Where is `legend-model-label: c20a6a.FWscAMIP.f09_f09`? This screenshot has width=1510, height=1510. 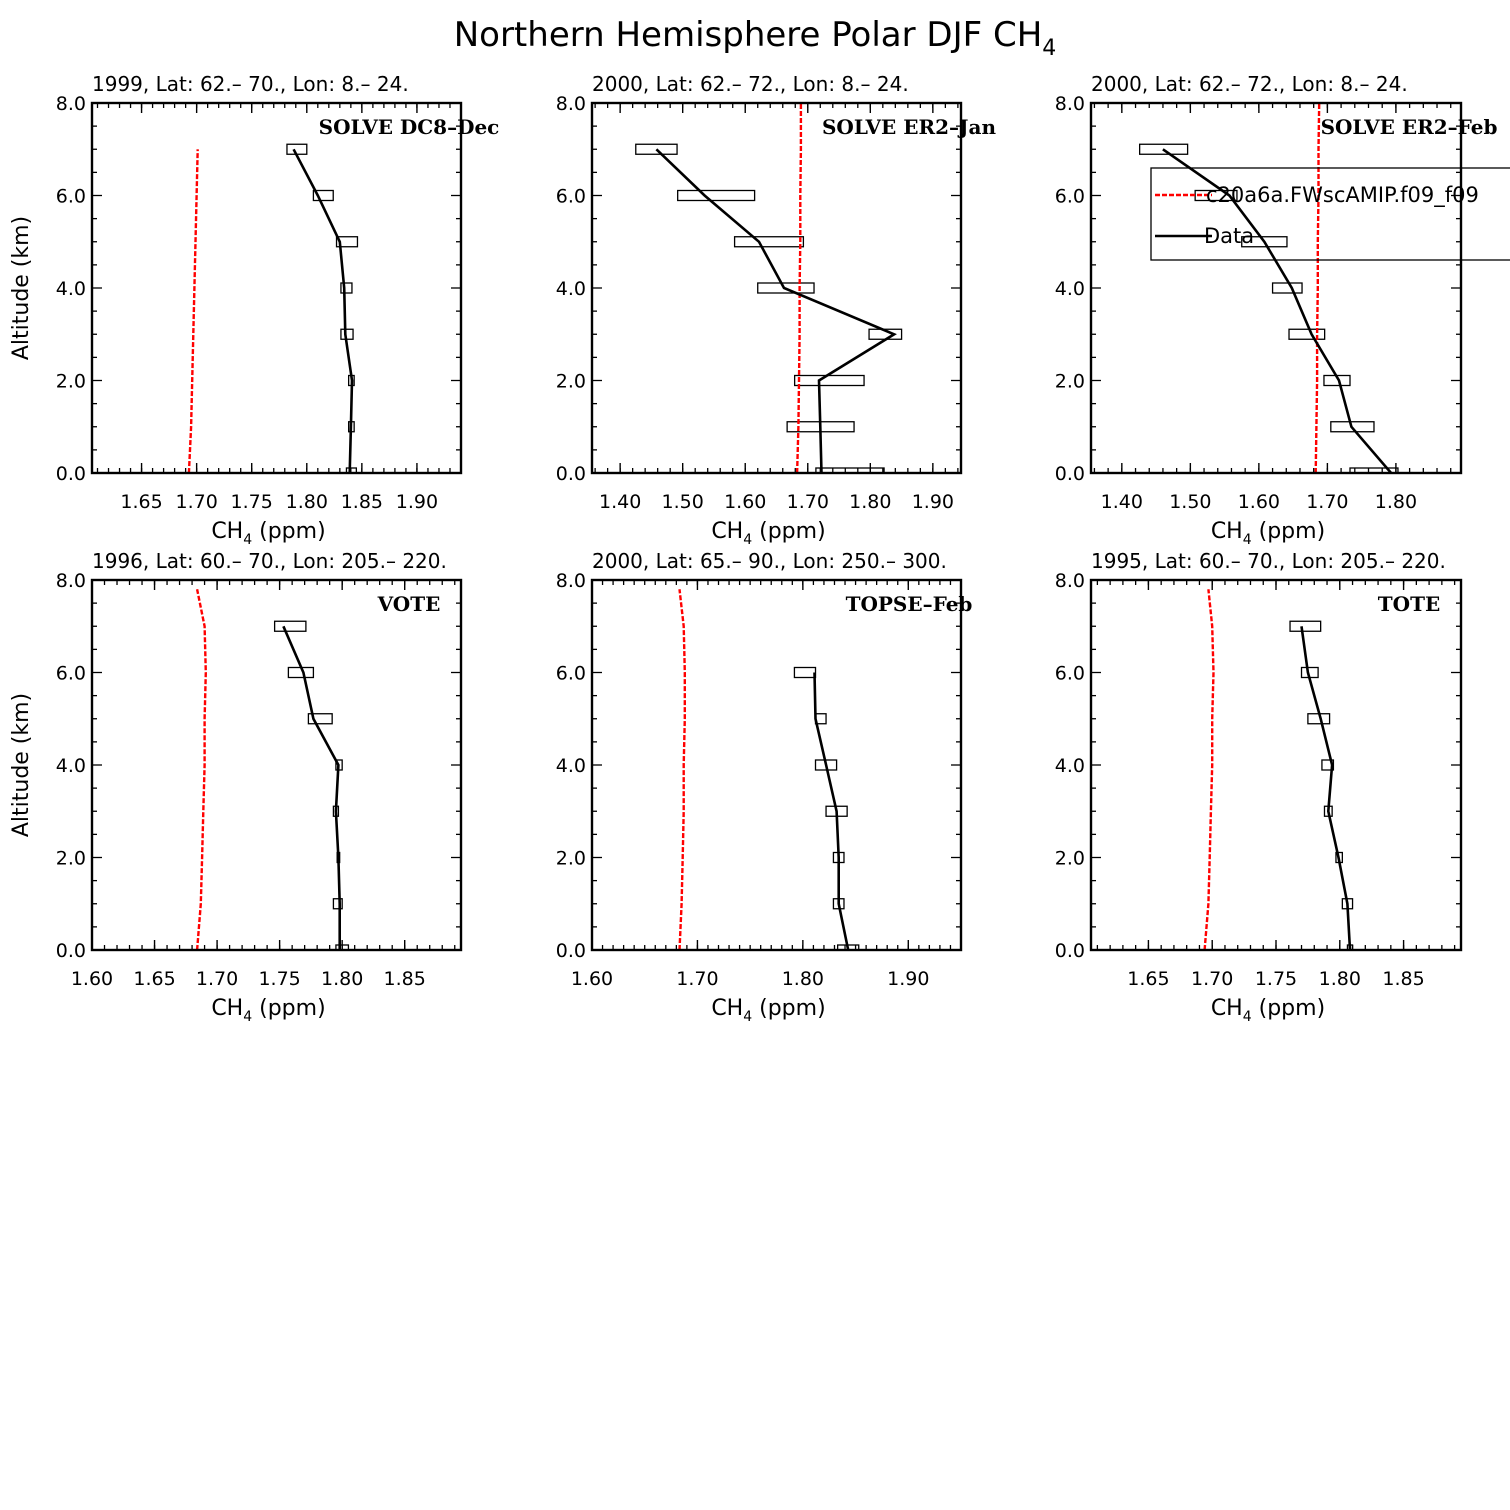
legend-model-label: c20a6a.FWscAMIP.f09_f09 is located at coordinates (1342, 195).